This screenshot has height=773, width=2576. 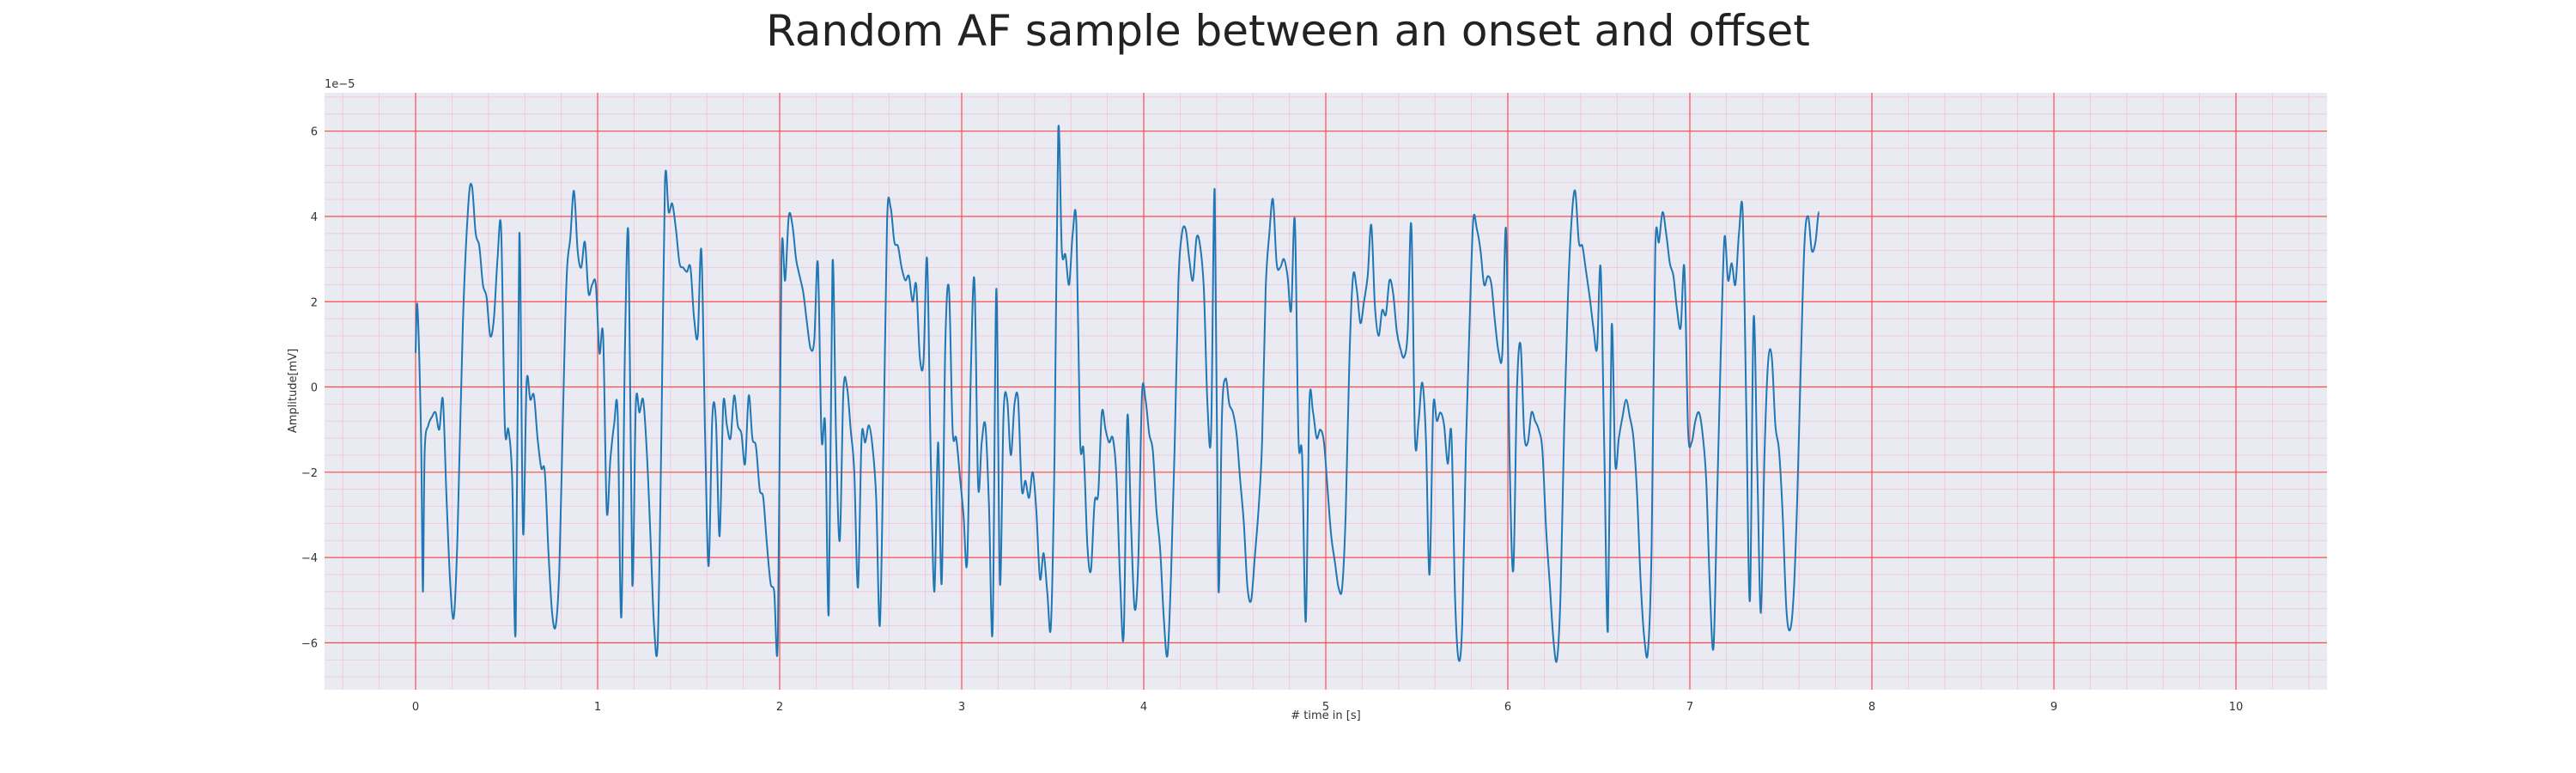 What do you see at coordinates (314, 217) in the screenshot?
I see `y-tick-label: 4` at bounding box center [314, 217].